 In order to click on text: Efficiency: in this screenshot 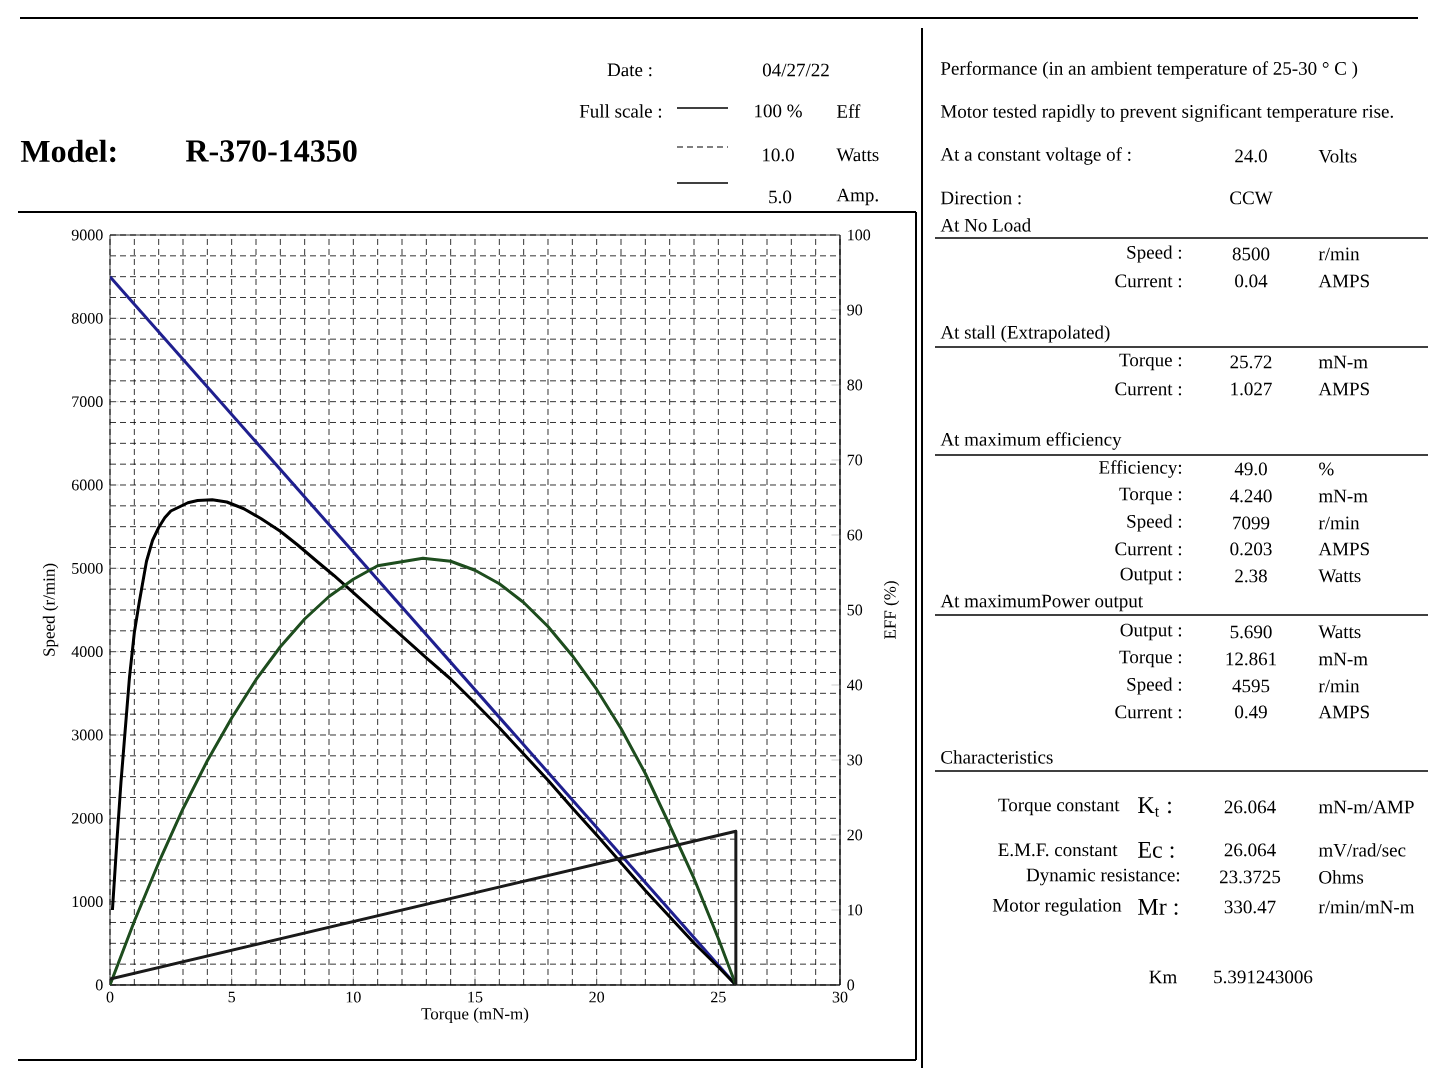, I will do `click(1140, 469)`.